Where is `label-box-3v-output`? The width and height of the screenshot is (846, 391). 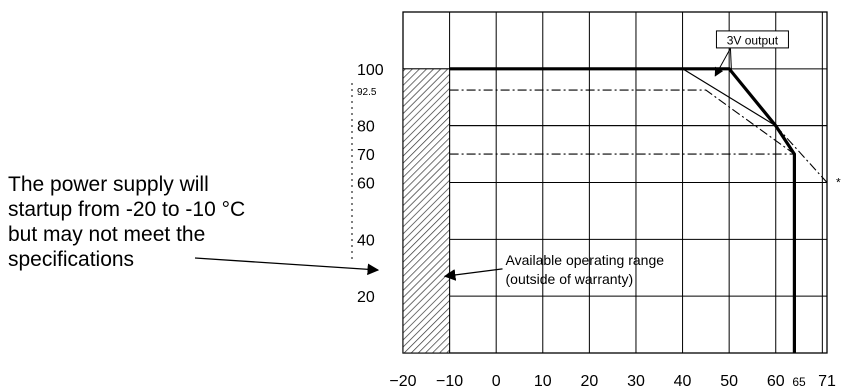
label-box-3v-output is located at coordinates (752, 39).